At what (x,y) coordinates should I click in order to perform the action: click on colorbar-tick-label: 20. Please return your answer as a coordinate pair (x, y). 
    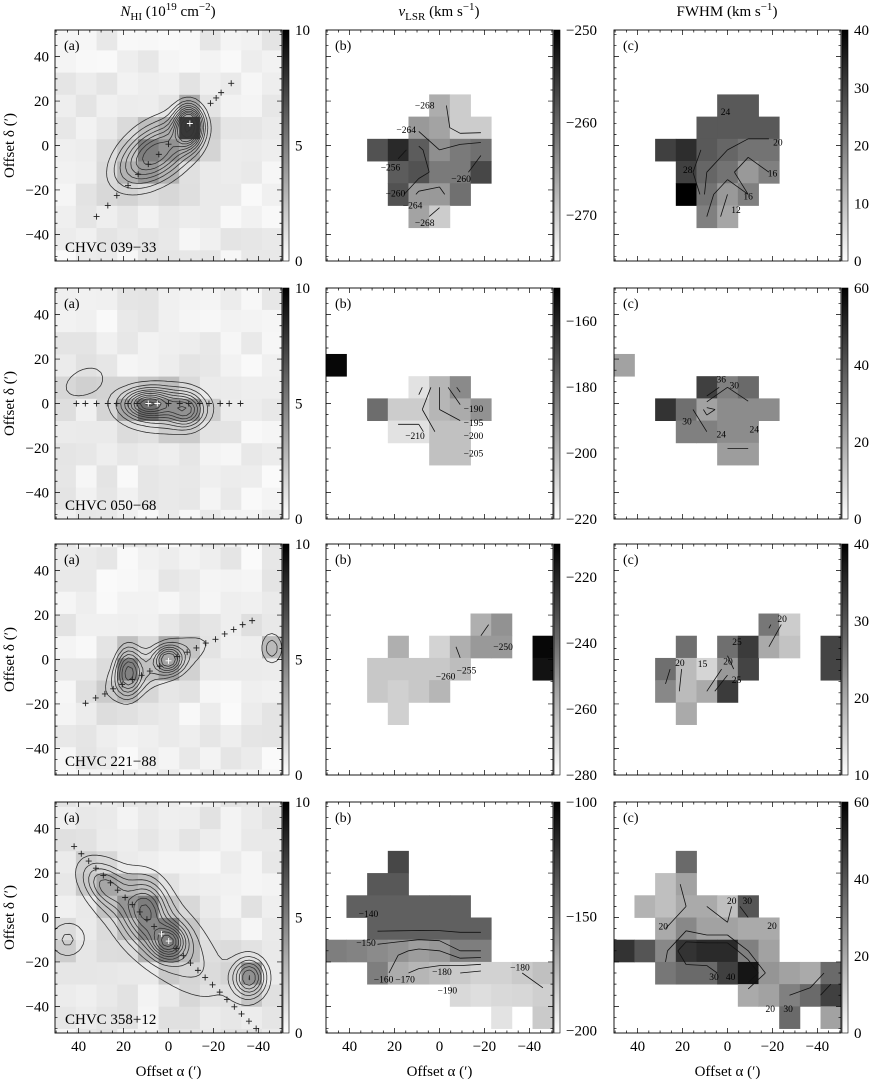
    Looking at the image, I should click on (861, 443).